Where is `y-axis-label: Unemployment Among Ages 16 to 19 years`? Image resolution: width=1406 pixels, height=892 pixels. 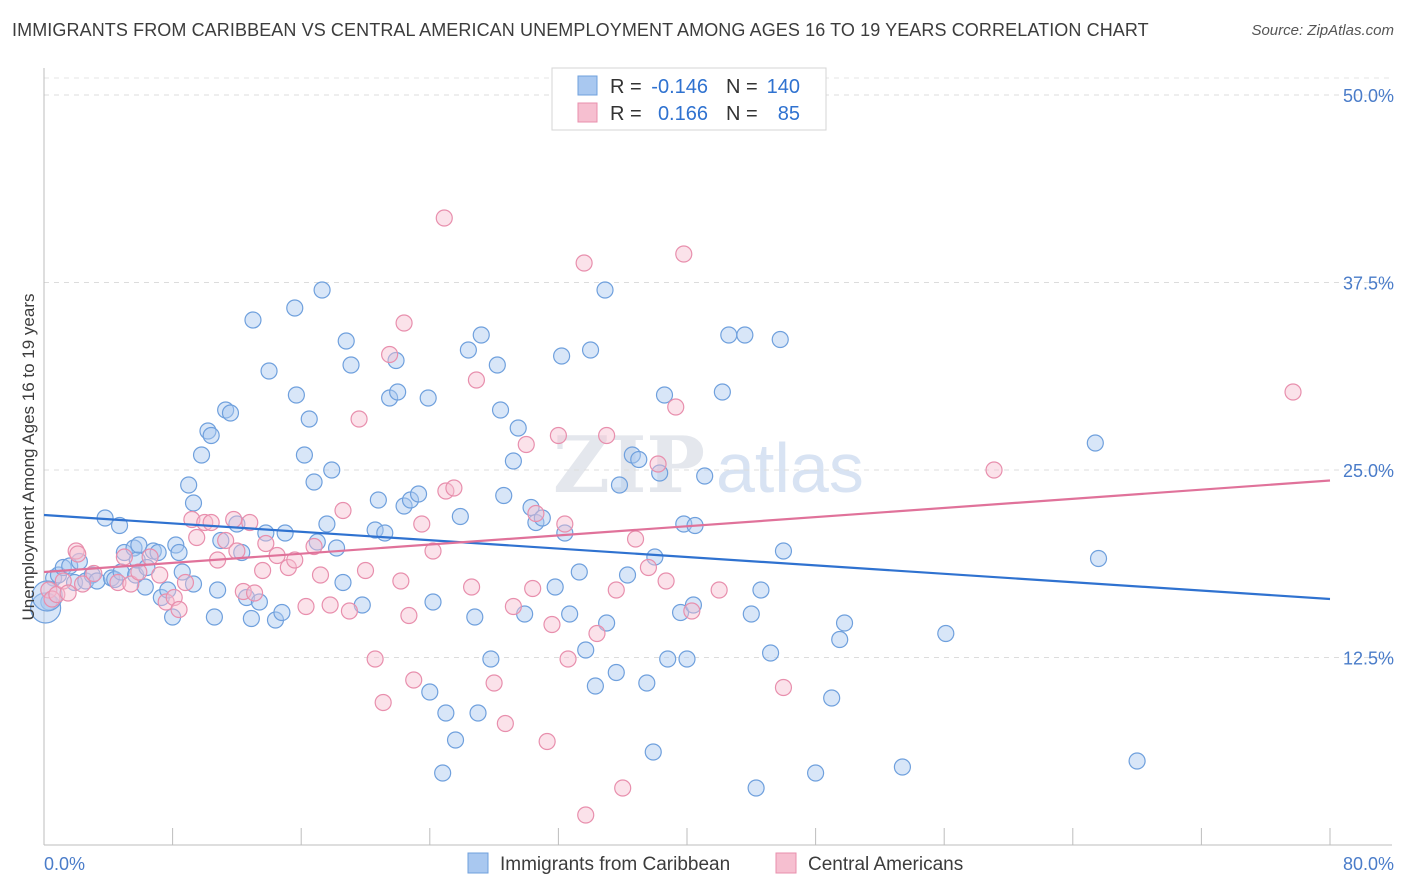
y-axis-label: Unemployment Among Ages 16 to 19 years is located at coordinates (28, 457).